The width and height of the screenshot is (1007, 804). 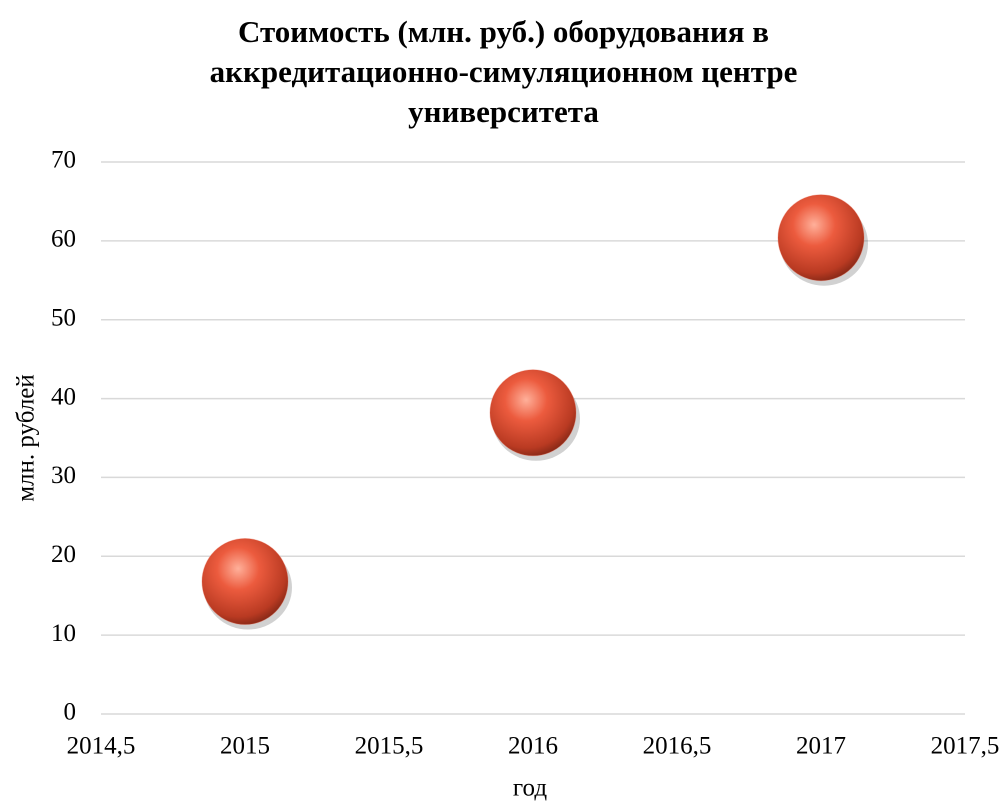 What do you see at coordinates (63, 317) in the screenshot?
I see `y-tick-label: 50` at bounding box center [63, 317].